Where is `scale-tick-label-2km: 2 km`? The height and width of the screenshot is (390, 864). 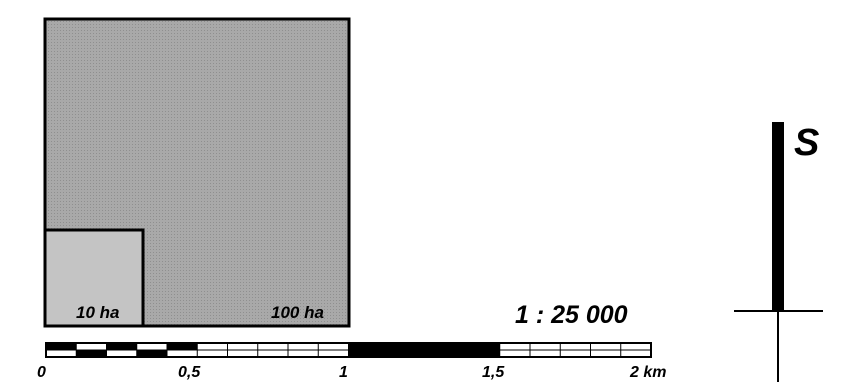 scale-tick-label-2km: 2 km is located at coordinates (647, 372).